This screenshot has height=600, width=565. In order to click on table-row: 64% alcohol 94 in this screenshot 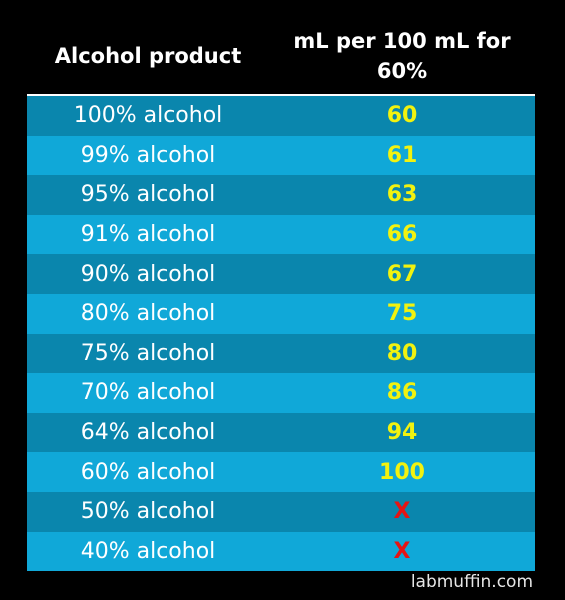, I will do `click(281, 432)`.